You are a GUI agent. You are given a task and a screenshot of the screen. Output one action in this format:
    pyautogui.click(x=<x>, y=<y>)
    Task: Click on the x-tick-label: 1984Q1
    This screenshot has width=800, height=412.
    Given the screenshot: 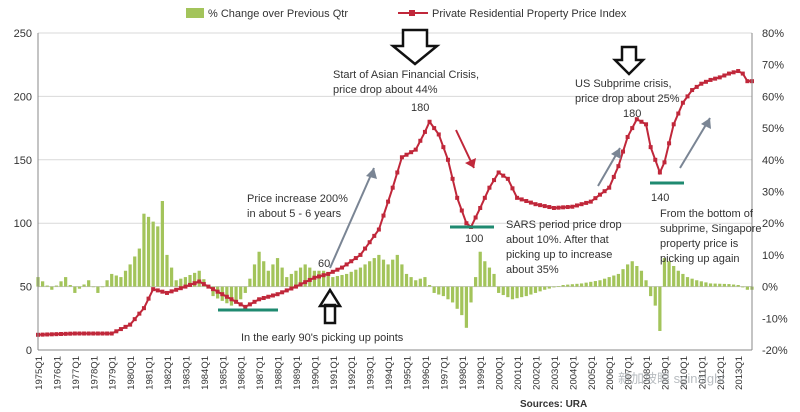 What is the action you would take?
    pyautogui.click(x=205, y=373)
    